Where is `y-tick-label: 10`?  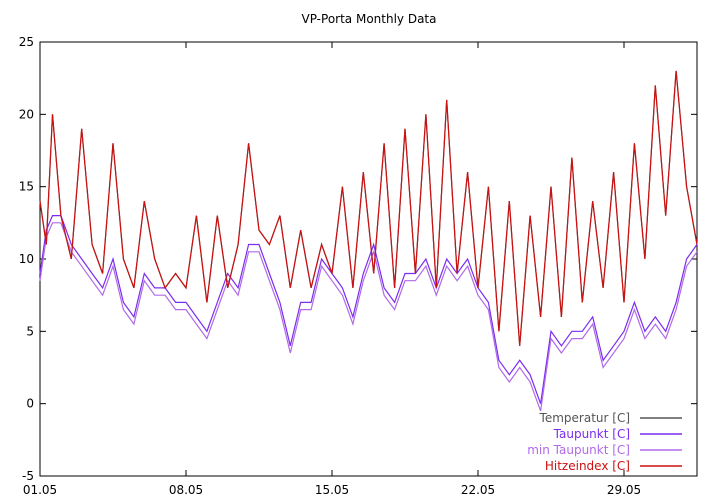
y-tick-label: 10 is located at coordinates (26, 259).